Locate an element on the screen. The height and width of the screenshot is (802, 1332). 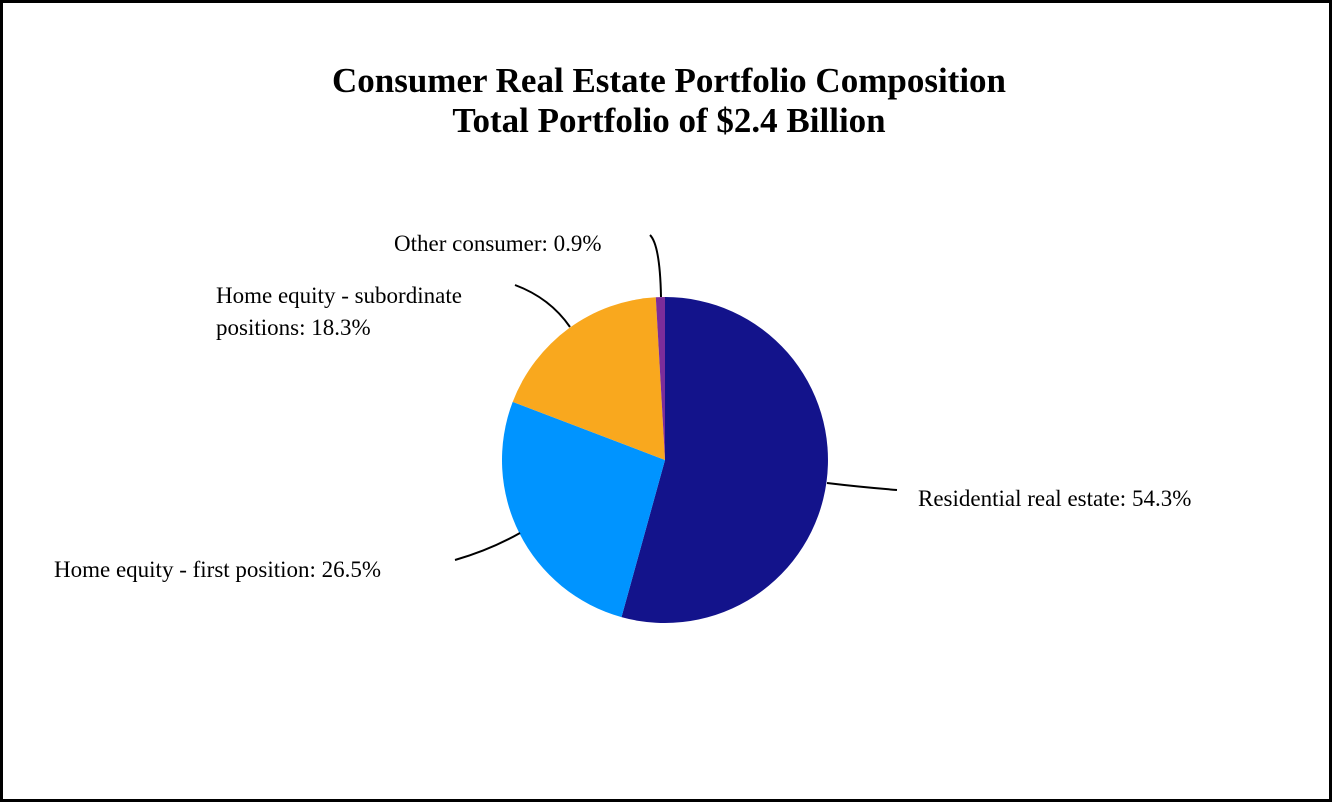
pie-slices is located at coordinates (664, 460).